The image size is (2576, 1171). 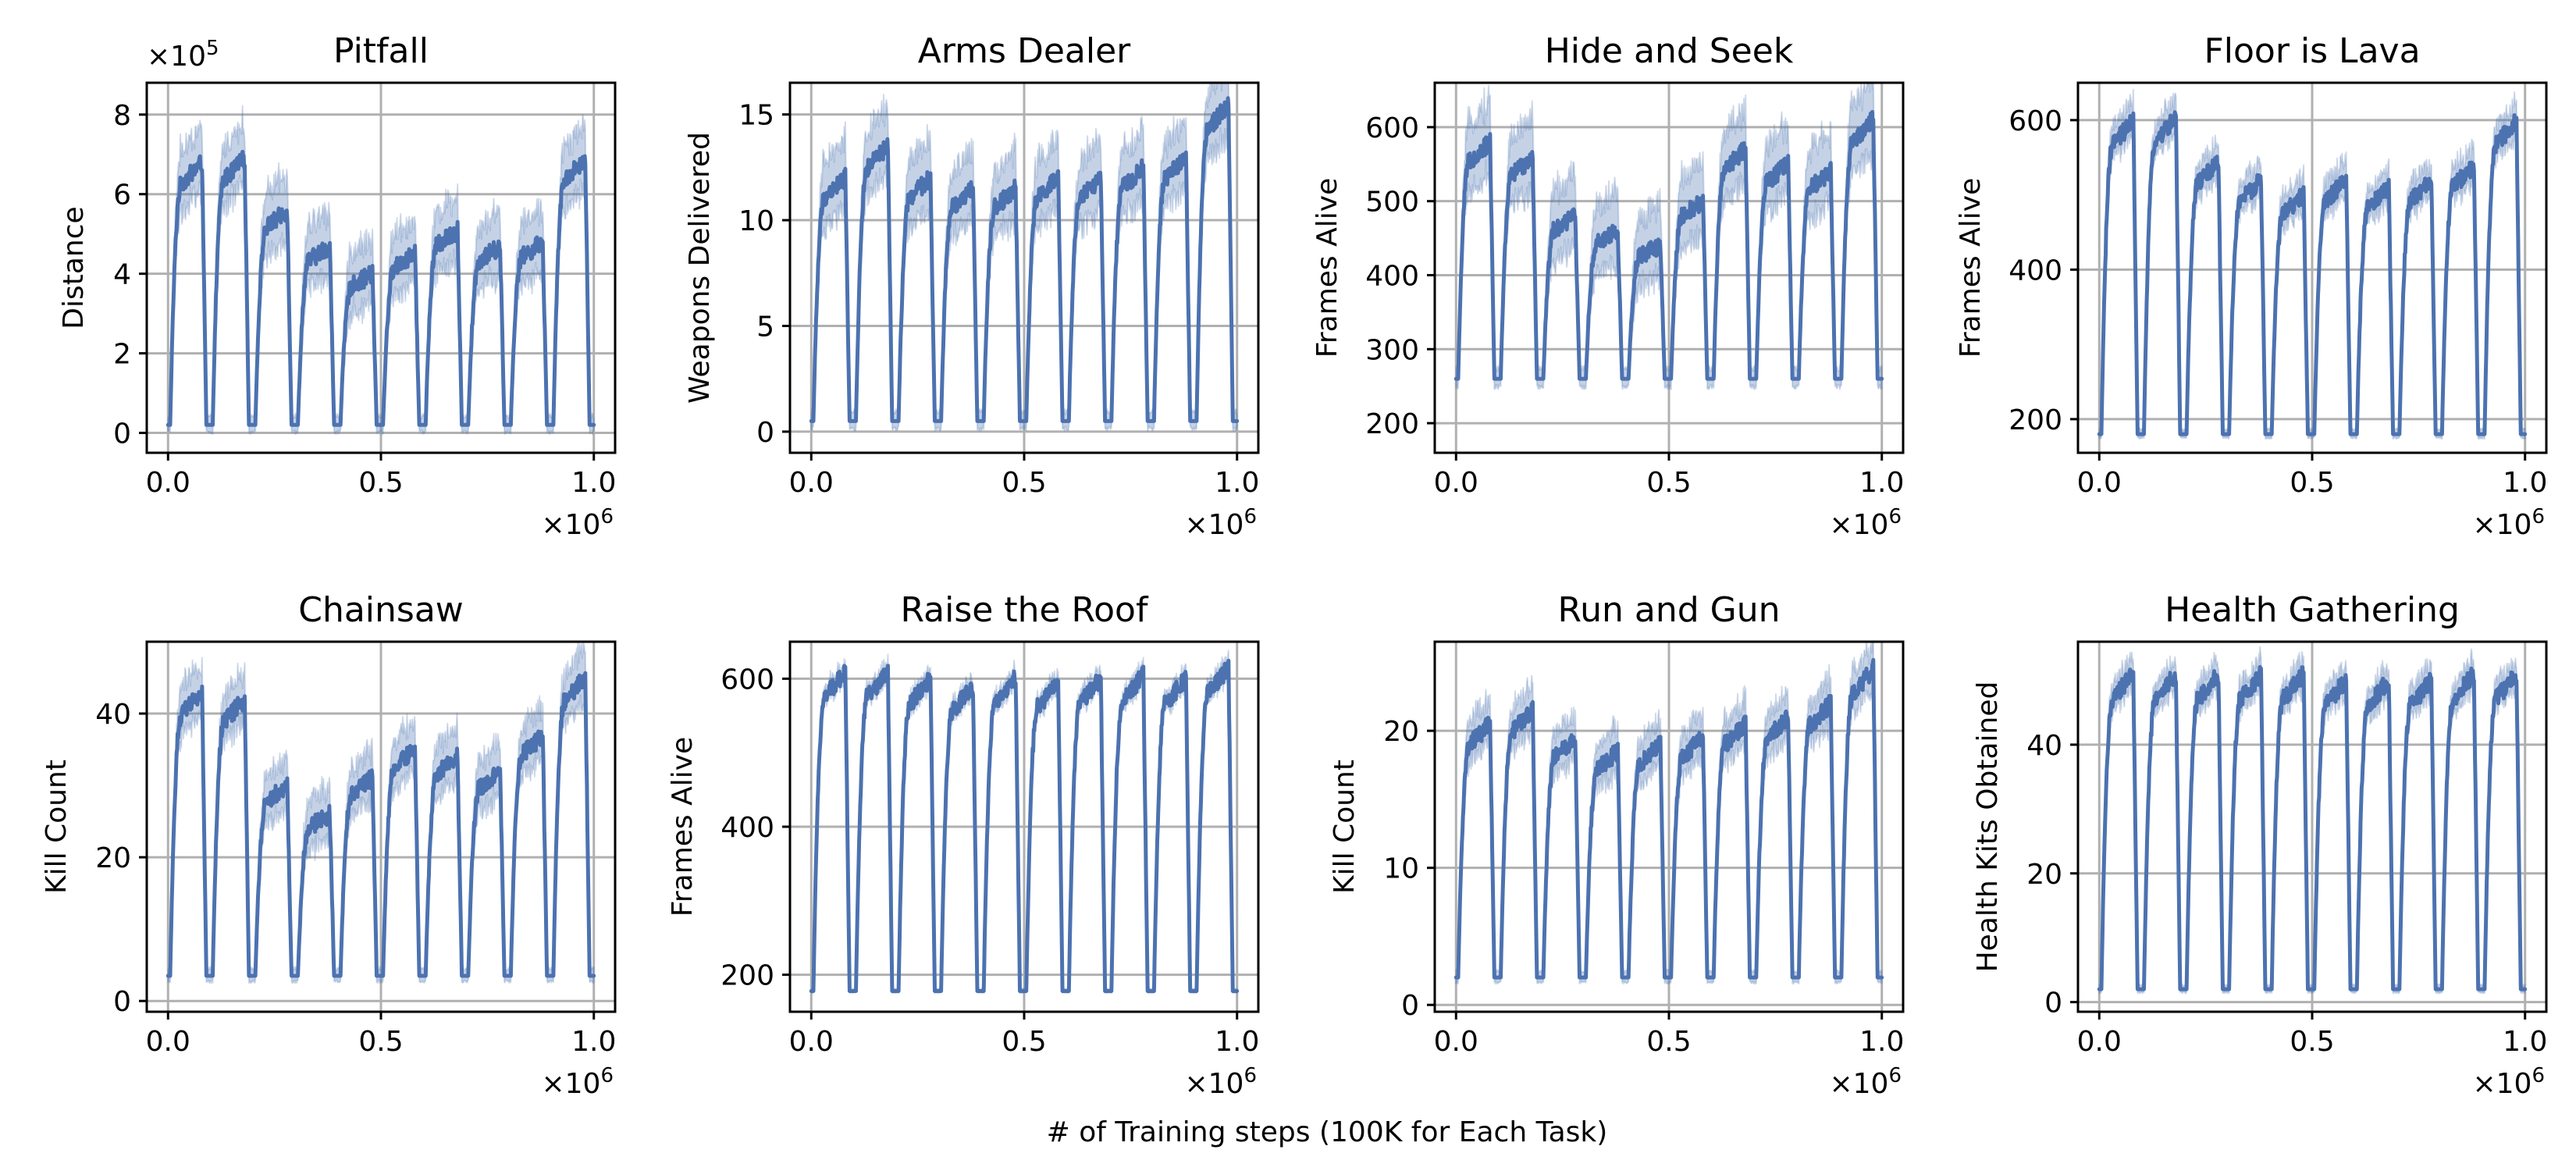 What do you see at coordinates (183, 55) in the screenshot?
I see `y-offset-label: ×10⁵` at bounding box center [183, 55].